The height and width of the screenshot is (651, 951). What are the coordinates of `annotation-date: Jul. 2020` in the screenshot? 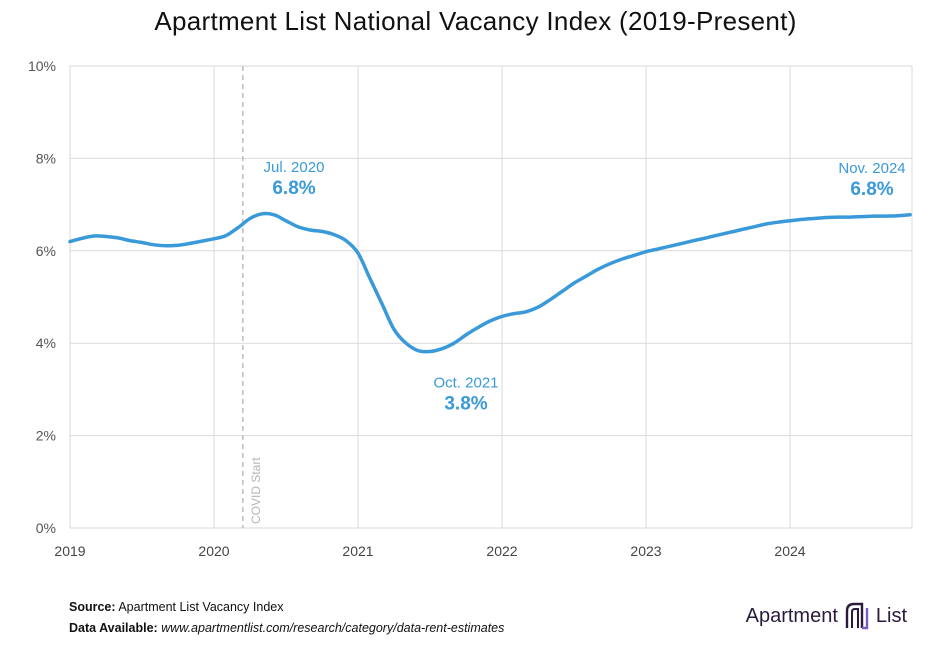 It's located at (294, 167).